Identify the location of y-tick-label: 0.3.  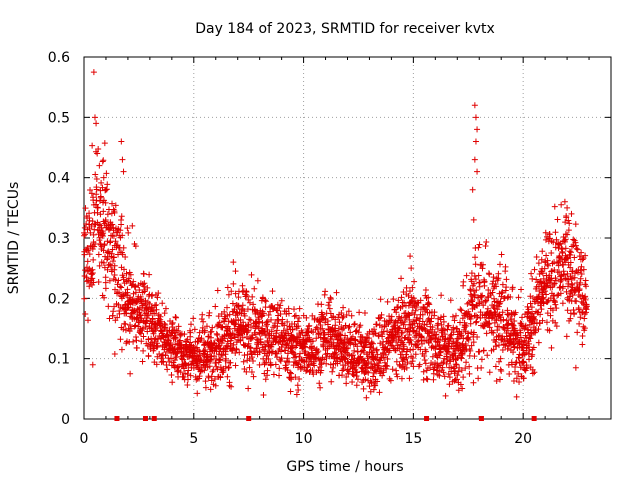
(59, 239).